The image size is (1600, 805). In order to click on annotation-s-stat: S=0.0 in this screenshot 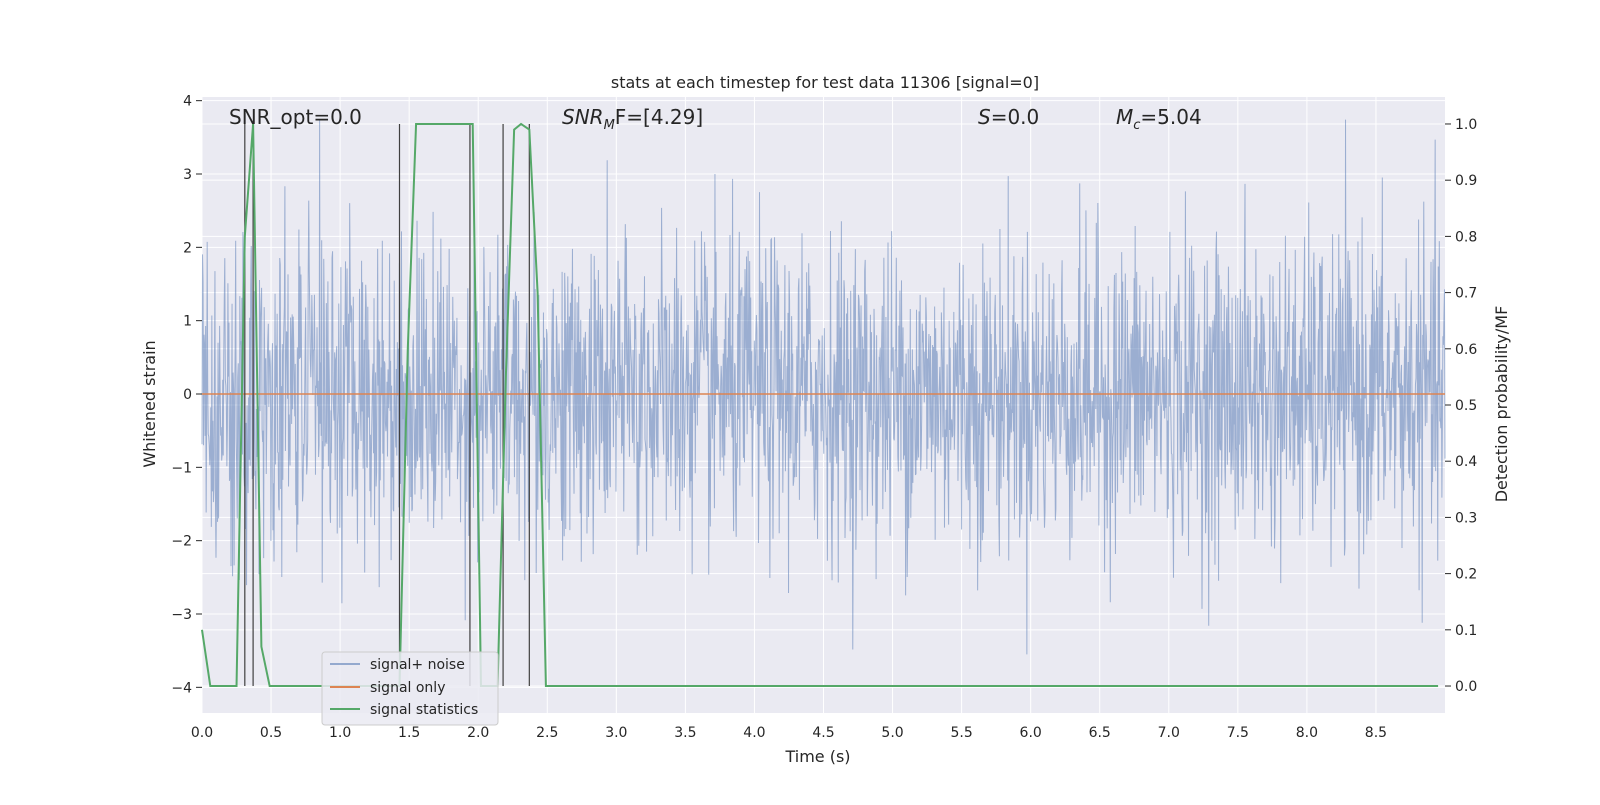, I will do `click(1008, 117)`.